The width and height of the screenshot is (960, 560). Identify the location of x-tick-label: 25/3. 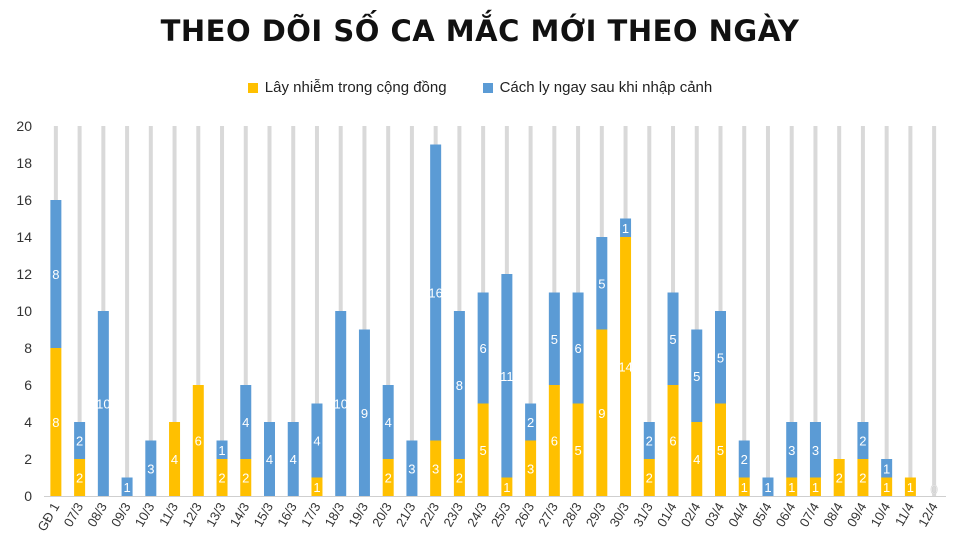
(501, 514).